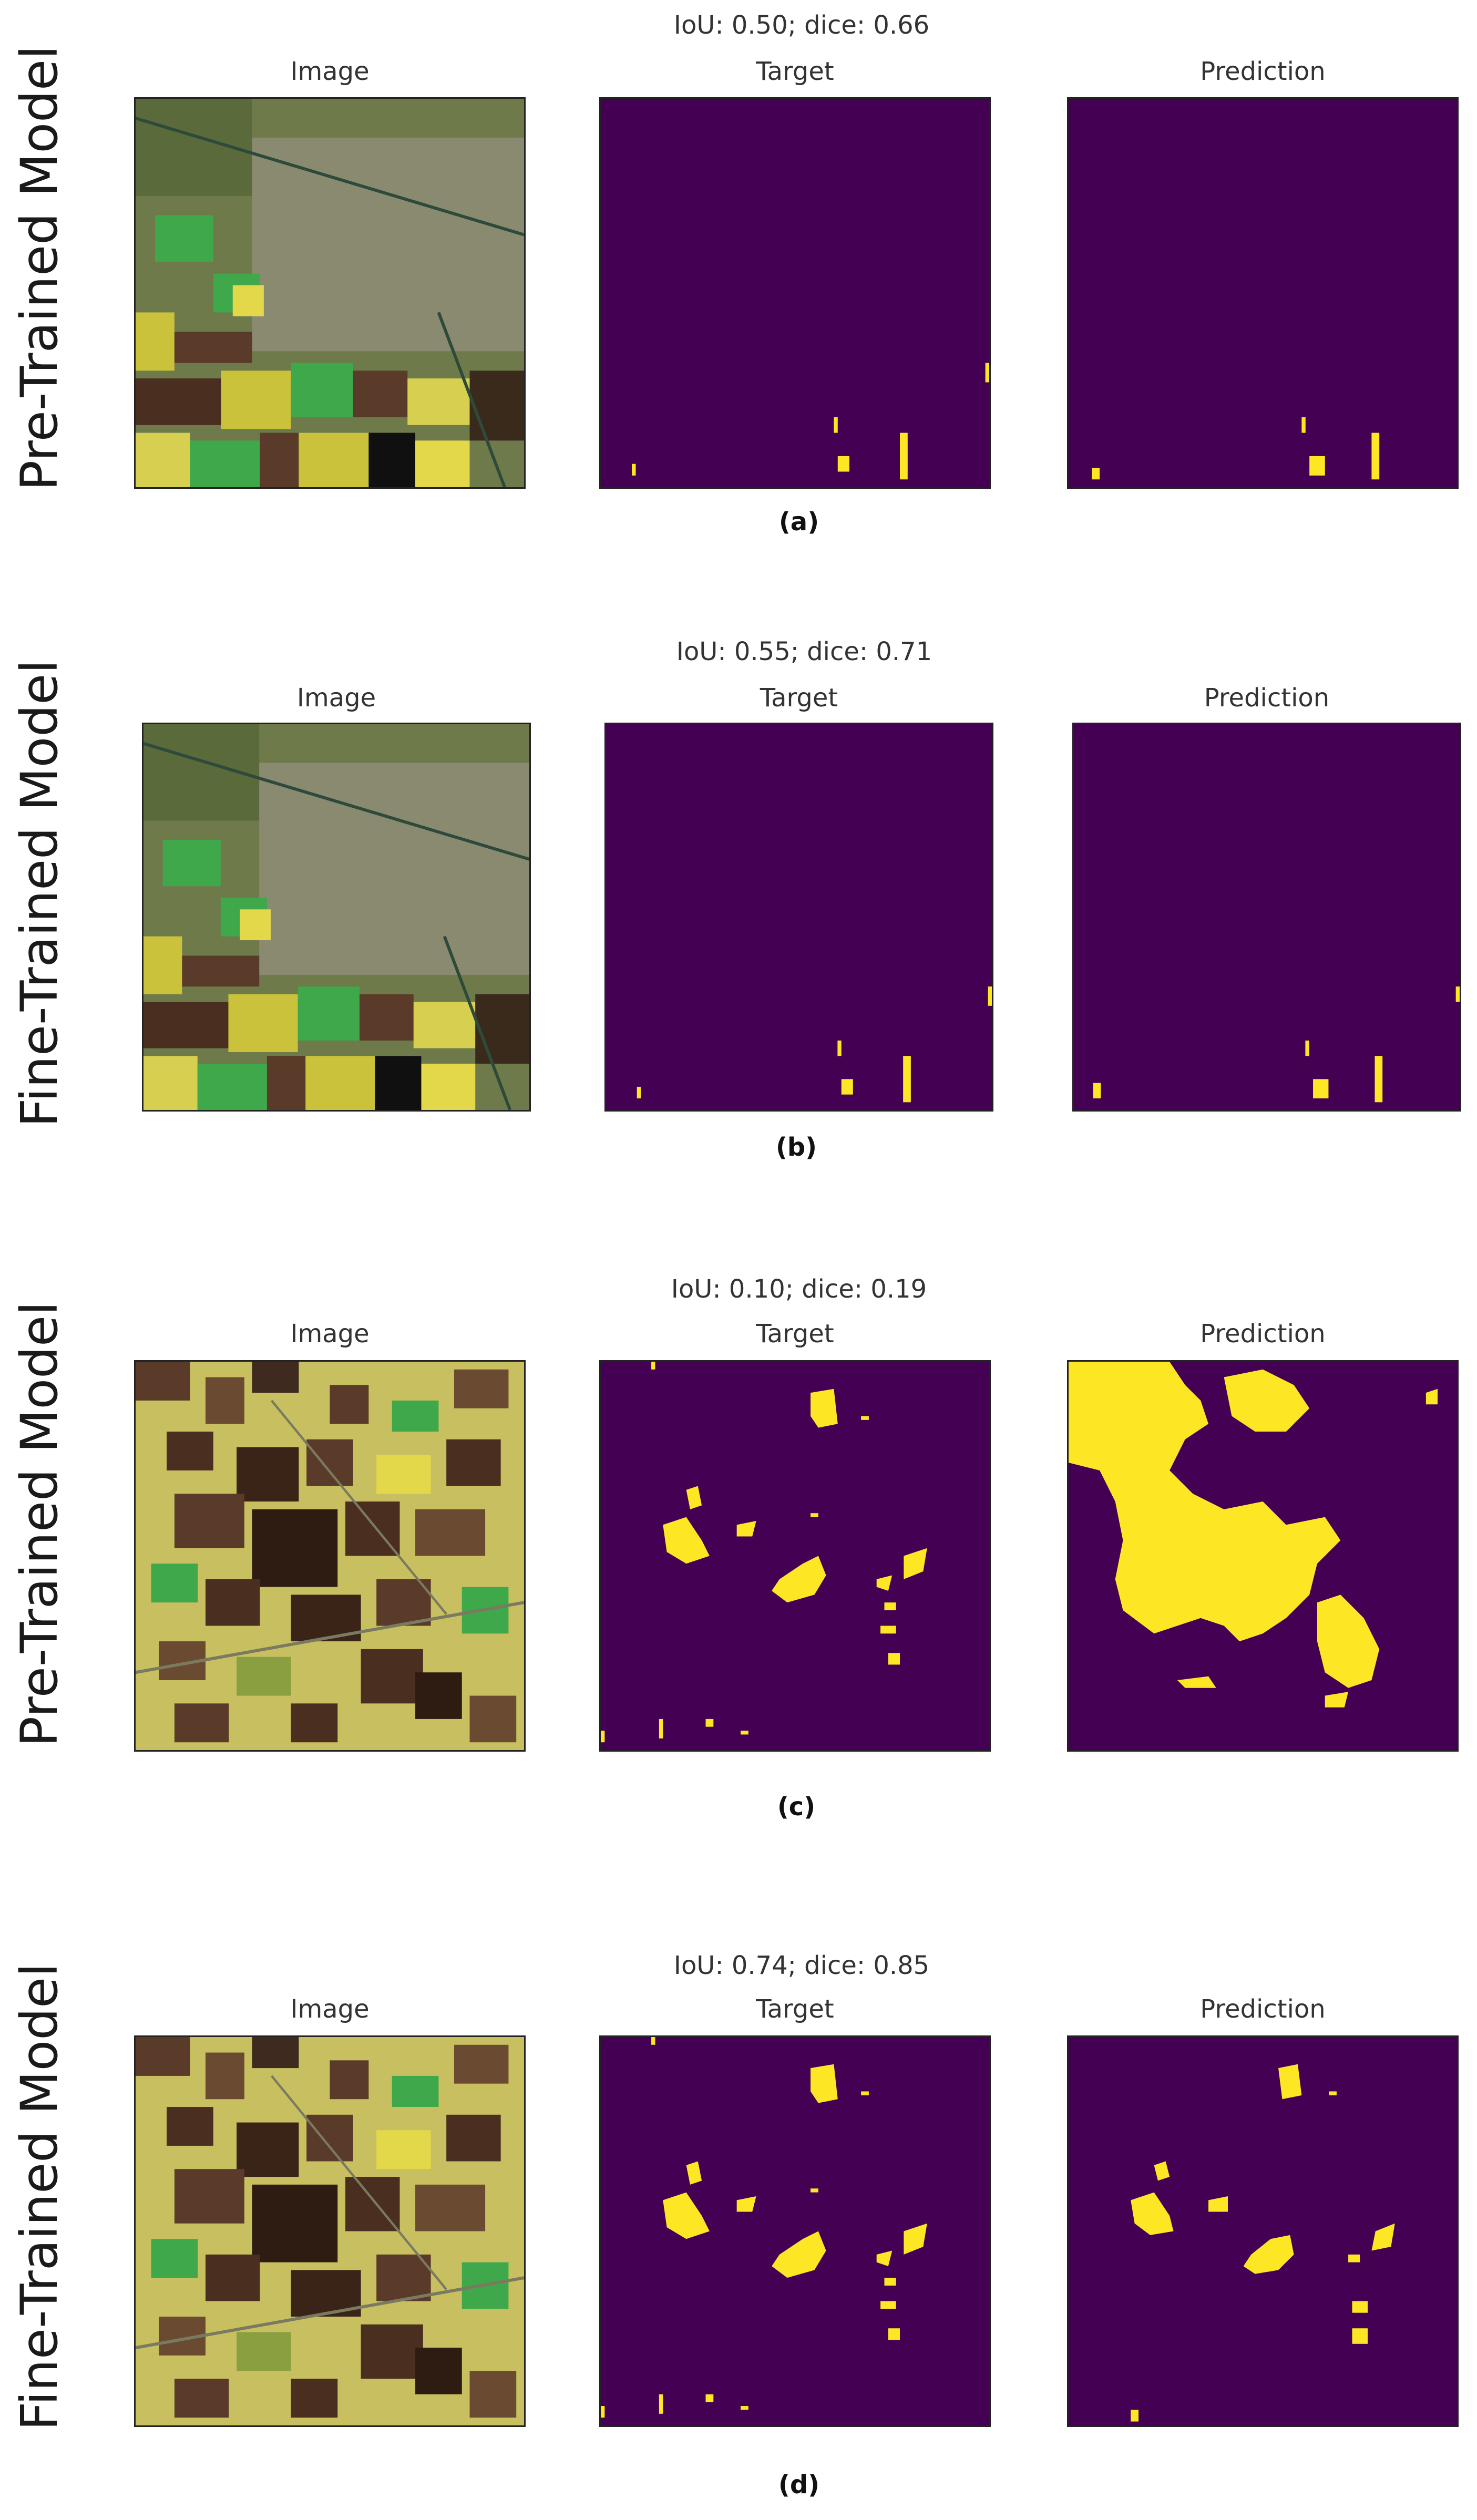 Image resolution: width=1477 pixels, height=2520 pixels. I want to click on metric-label: IoU: 0.50; dice: 0.66, so click(801, 25).